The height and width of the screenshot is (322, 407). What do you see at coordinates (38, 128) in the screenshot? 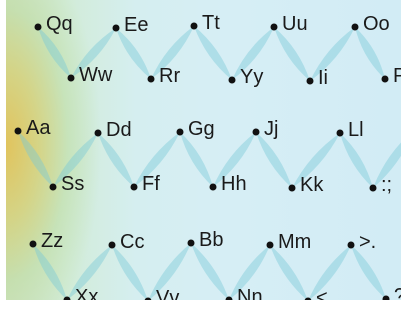
I see `key-label: Aa` at bounding box center [38, 128].